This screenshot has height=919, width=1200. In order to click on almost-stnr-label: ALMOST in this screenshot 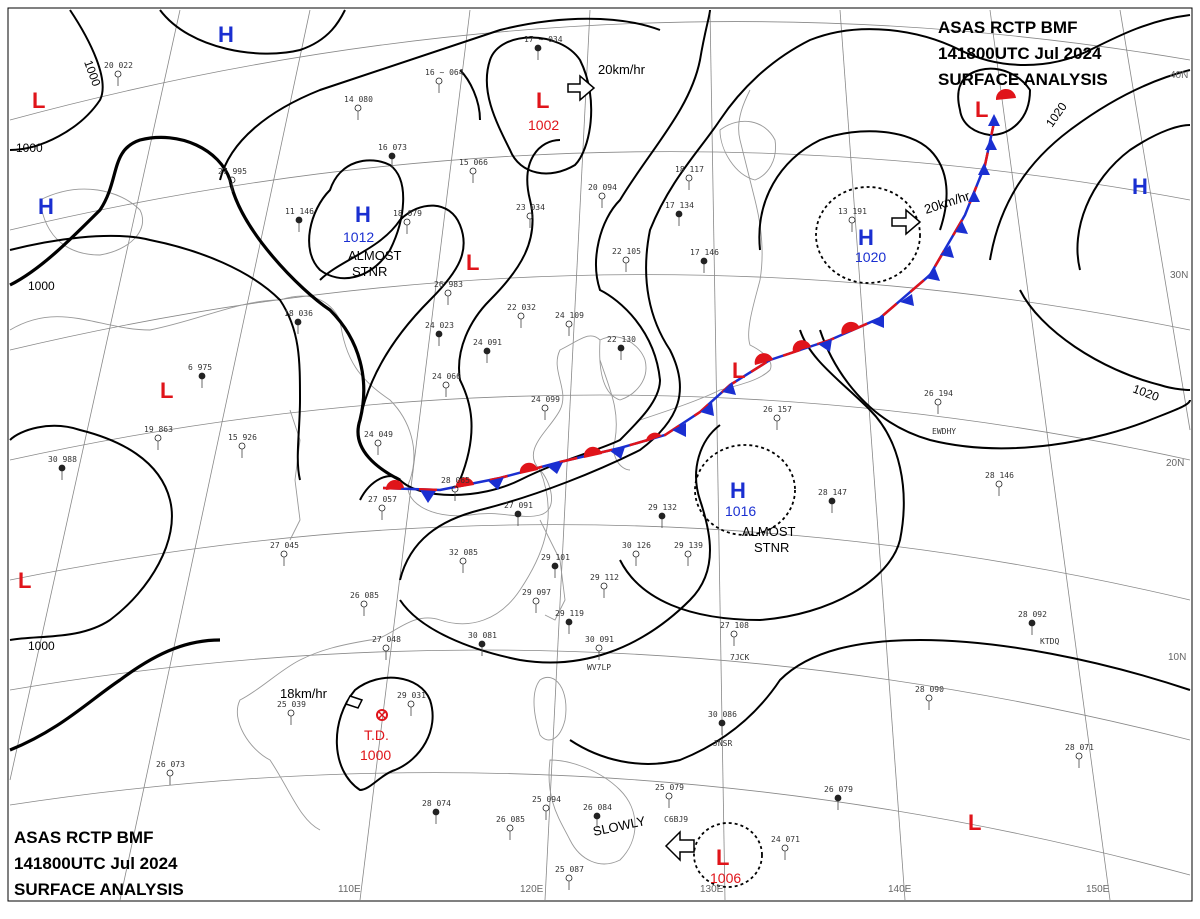, I will do `click(769, 531)`.